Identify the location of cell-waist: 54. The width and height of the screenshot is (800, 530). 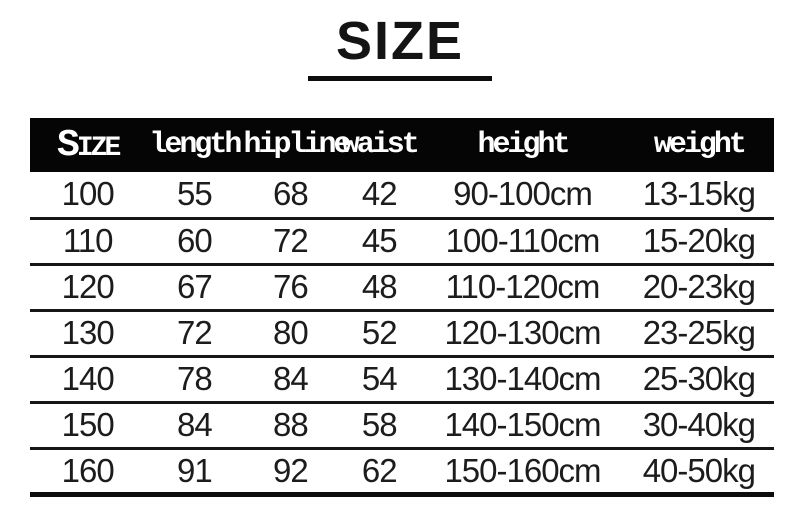
(379, 378).